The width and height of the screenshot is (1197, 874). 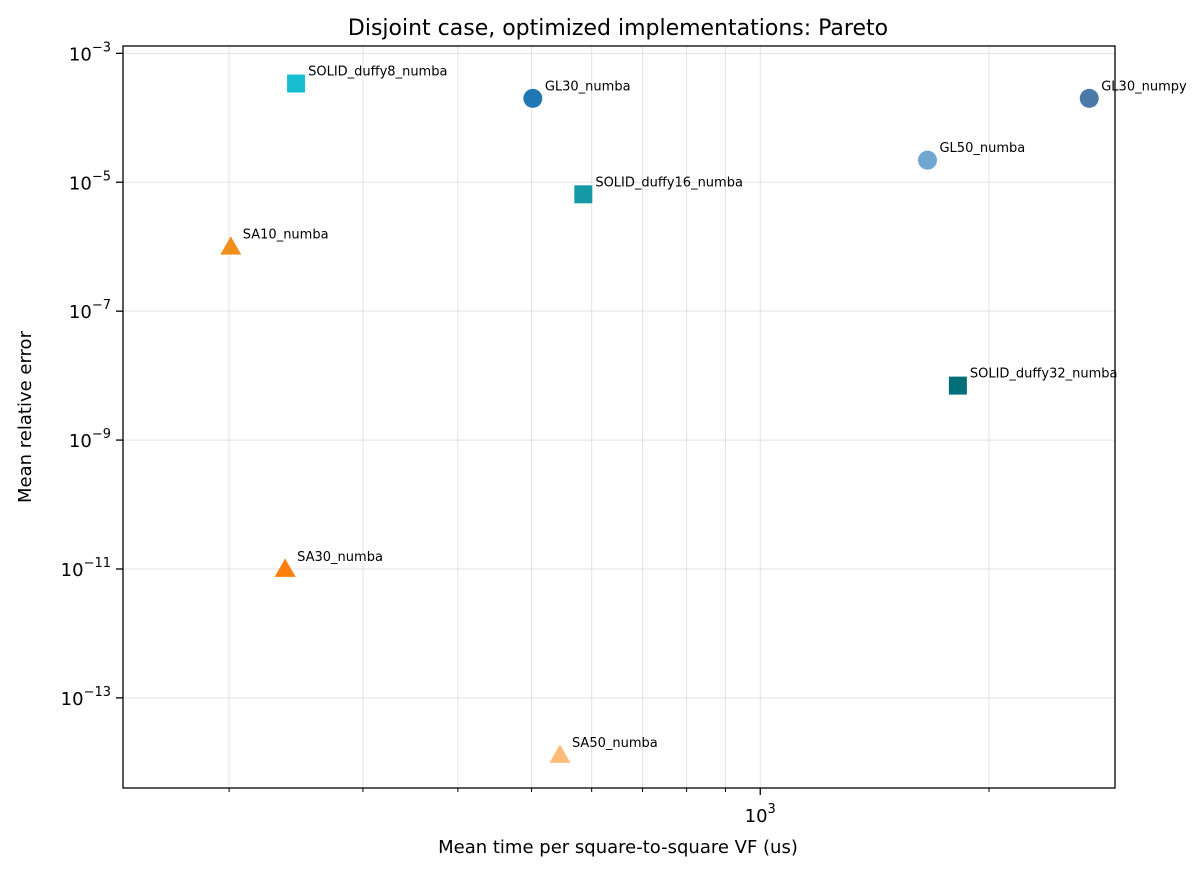 I want to click on point-sa50-numba, so click(x=560, y=753).